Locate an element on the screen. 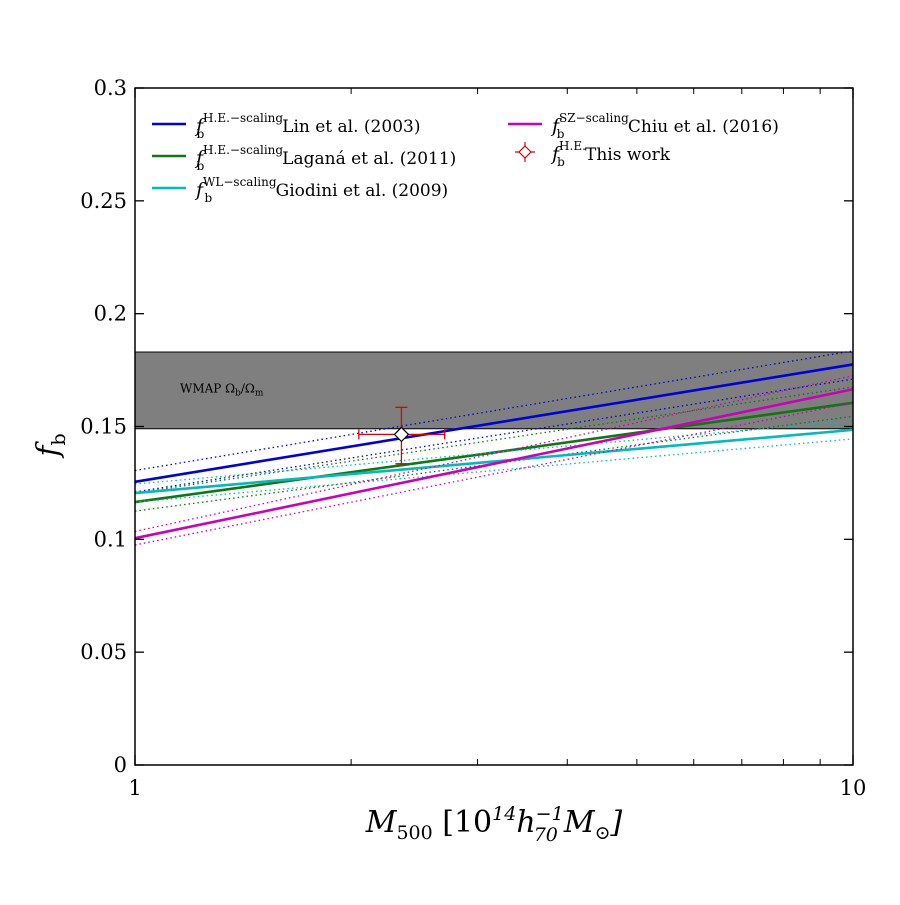 The height and width of the screenshot is (905, 900). y-tick-label: 0.2 is located at coordinates (110, 314).